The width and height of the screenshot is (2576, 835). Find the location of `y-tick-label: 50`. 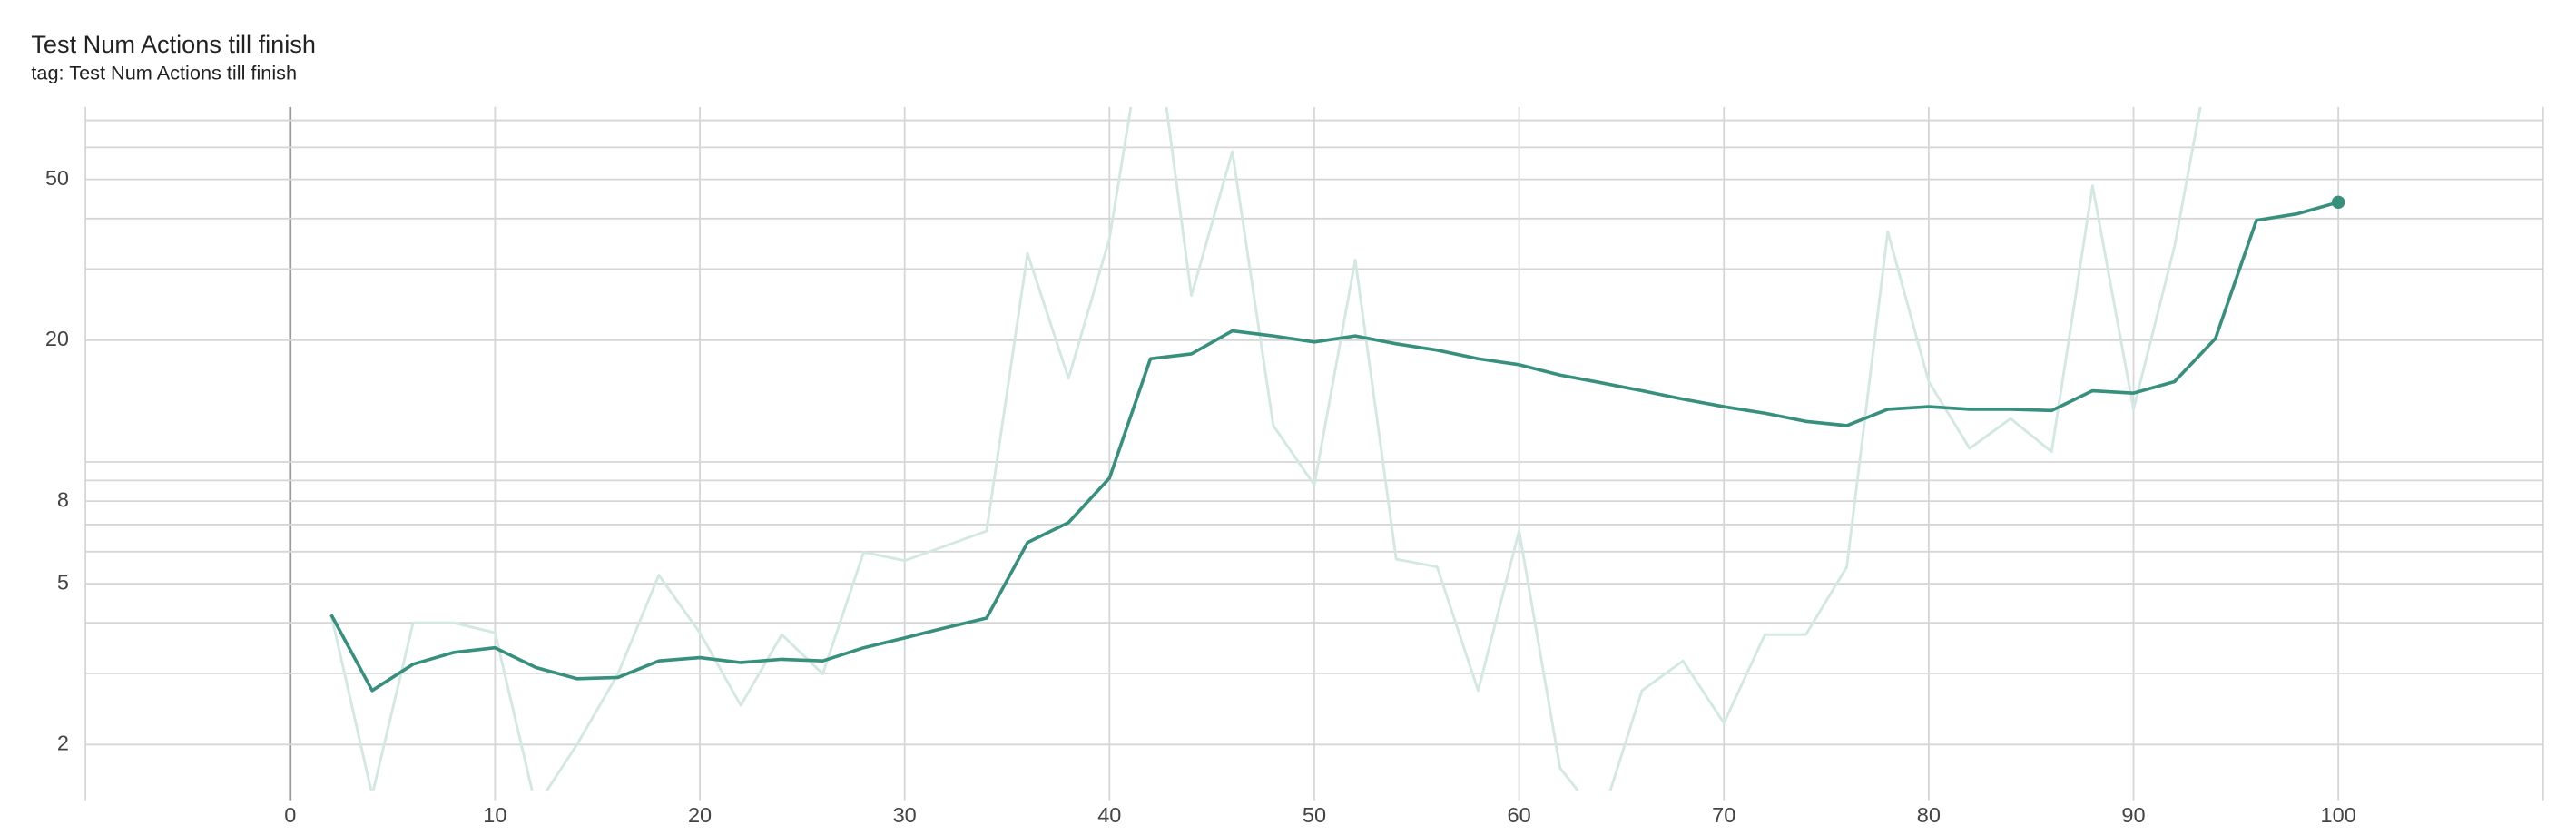

y-tick-label: 50 is located at coordinates (57, 178).